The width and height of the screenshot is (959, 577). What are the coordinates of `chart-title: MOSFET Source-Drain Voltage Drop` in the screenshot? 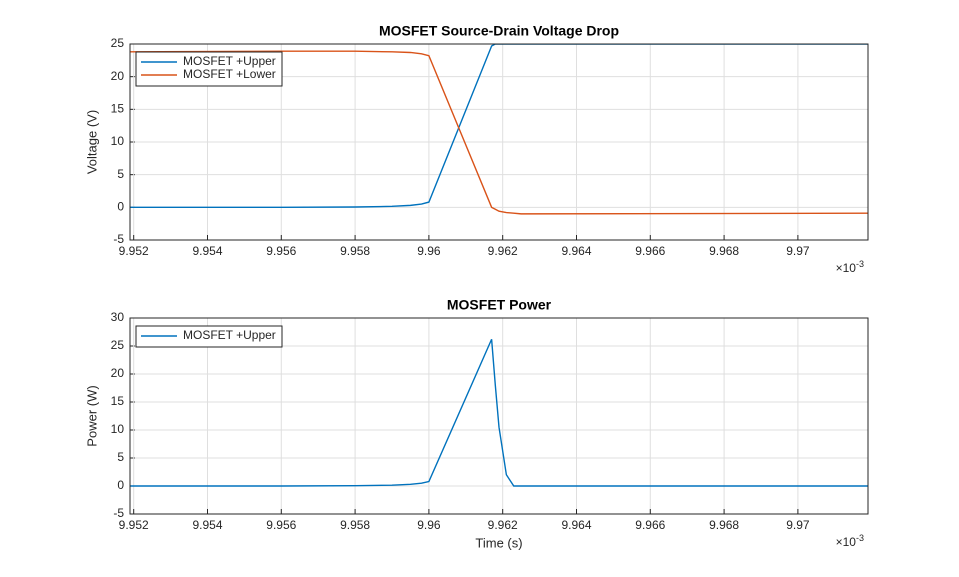 It's located at (499, 31).